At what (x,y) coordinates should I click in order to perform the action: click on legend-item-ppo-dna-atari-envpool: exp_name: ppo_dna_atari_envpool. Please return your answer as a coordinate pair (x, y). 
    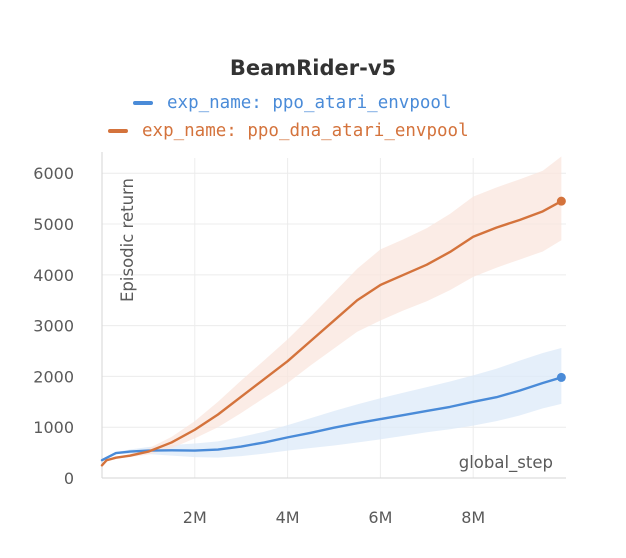
    Looking at the image, I should click on (288, 131).